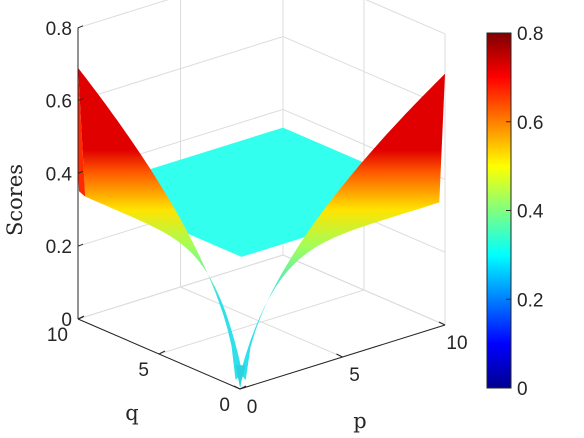 The image size is (584, 438). Describe the element at coordinates (66, 320) in the screenshot. I see `z-tick-label: 0` at that location.